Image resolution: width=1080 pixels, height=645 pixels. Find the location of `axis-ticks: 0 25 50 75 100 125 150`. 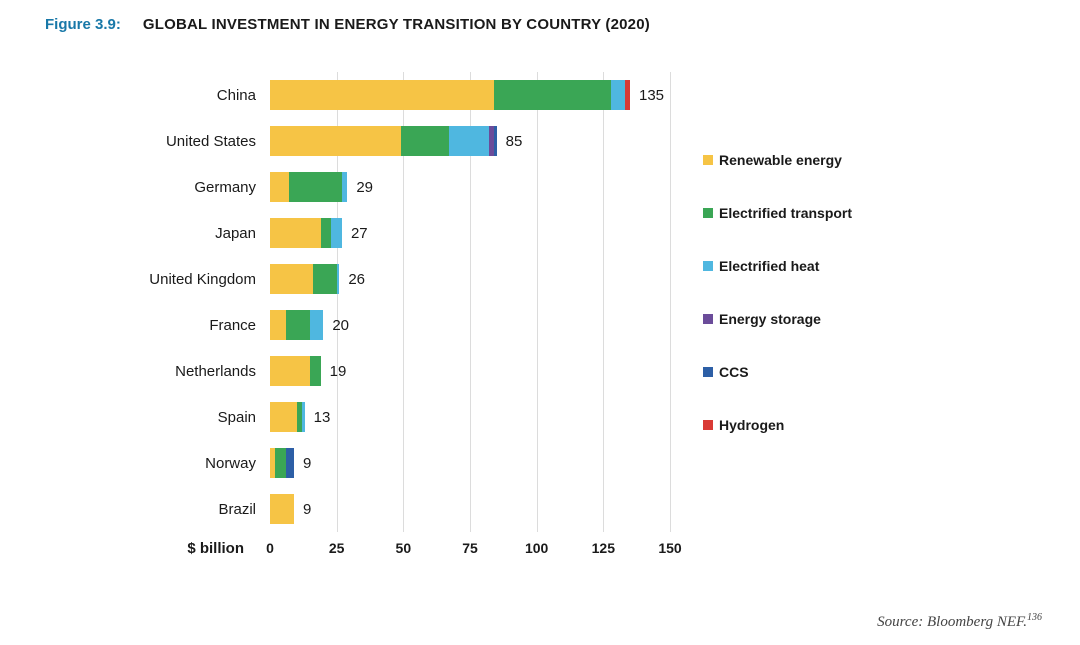

axis-ticks: 0 25 50 75 100 125 150 is located at coordinates (474, 551).